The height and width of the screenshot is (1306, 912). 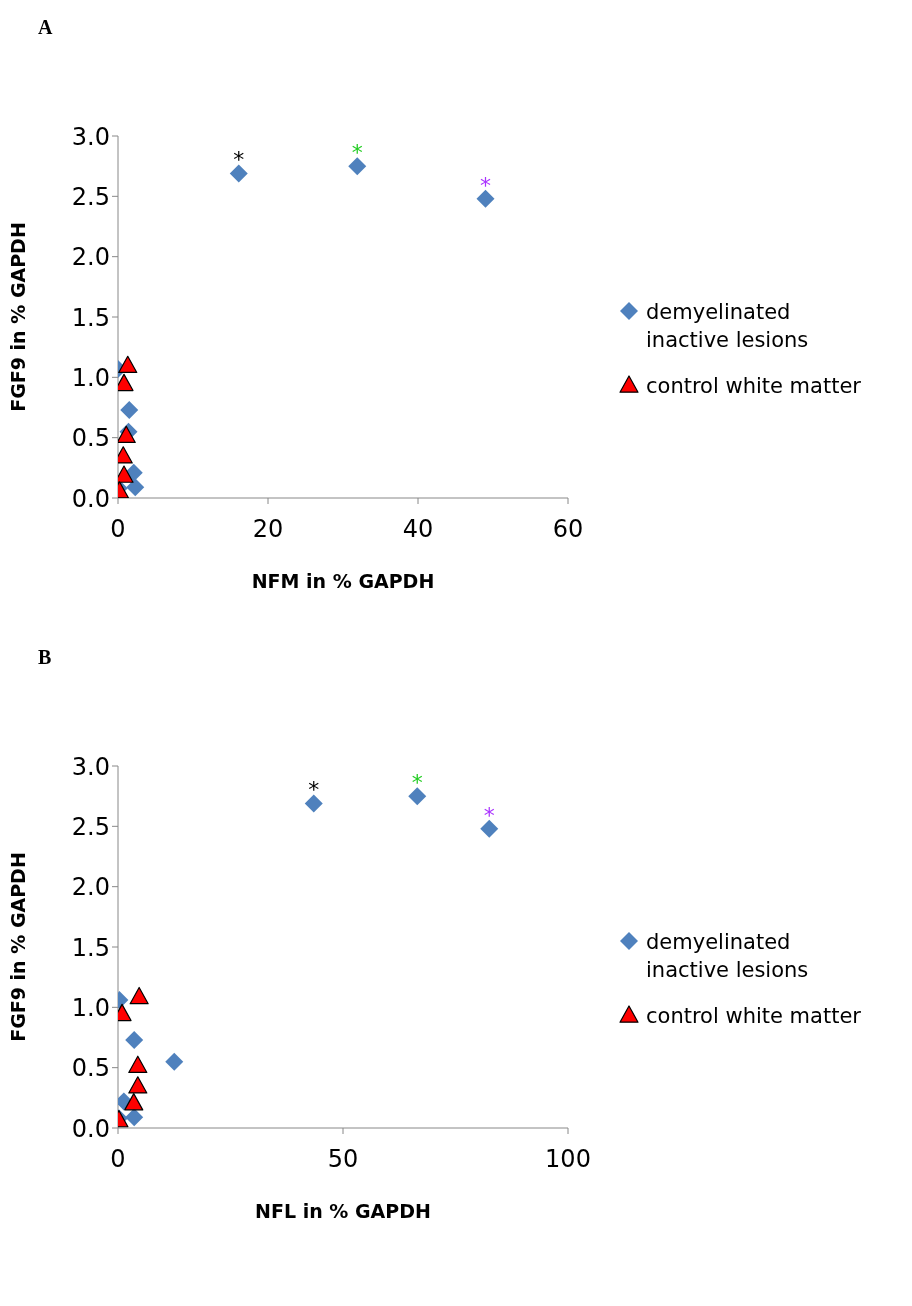 What do you see at coordinates (568, 529) in the screenshot?
I see `x-tick-label: 60` at bounding box center [568, 529].